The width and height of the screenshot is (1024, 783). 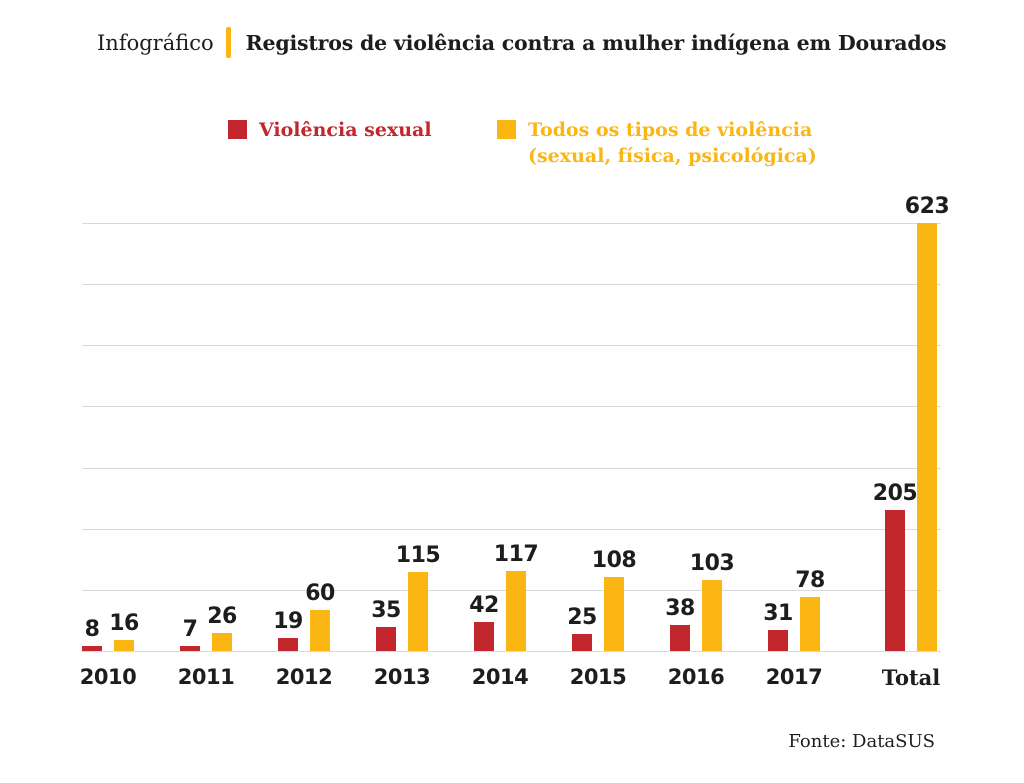 I want to click on legend-text-line2: (sexual, física, psicológica), so click(x=672, y=156).